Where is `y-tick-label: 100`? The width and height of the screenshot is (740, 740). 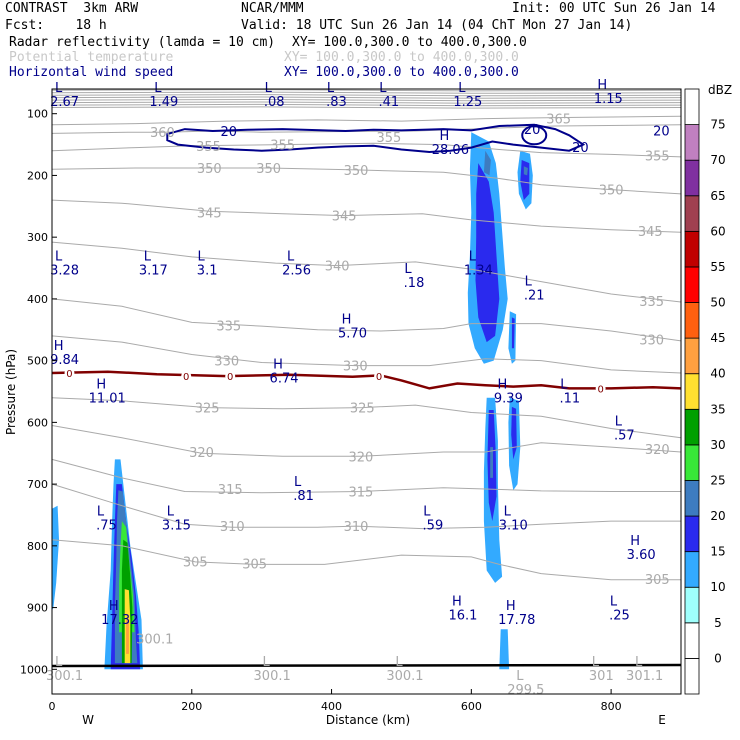 y-tick-label: 100 is located at coordinates (37, 114).